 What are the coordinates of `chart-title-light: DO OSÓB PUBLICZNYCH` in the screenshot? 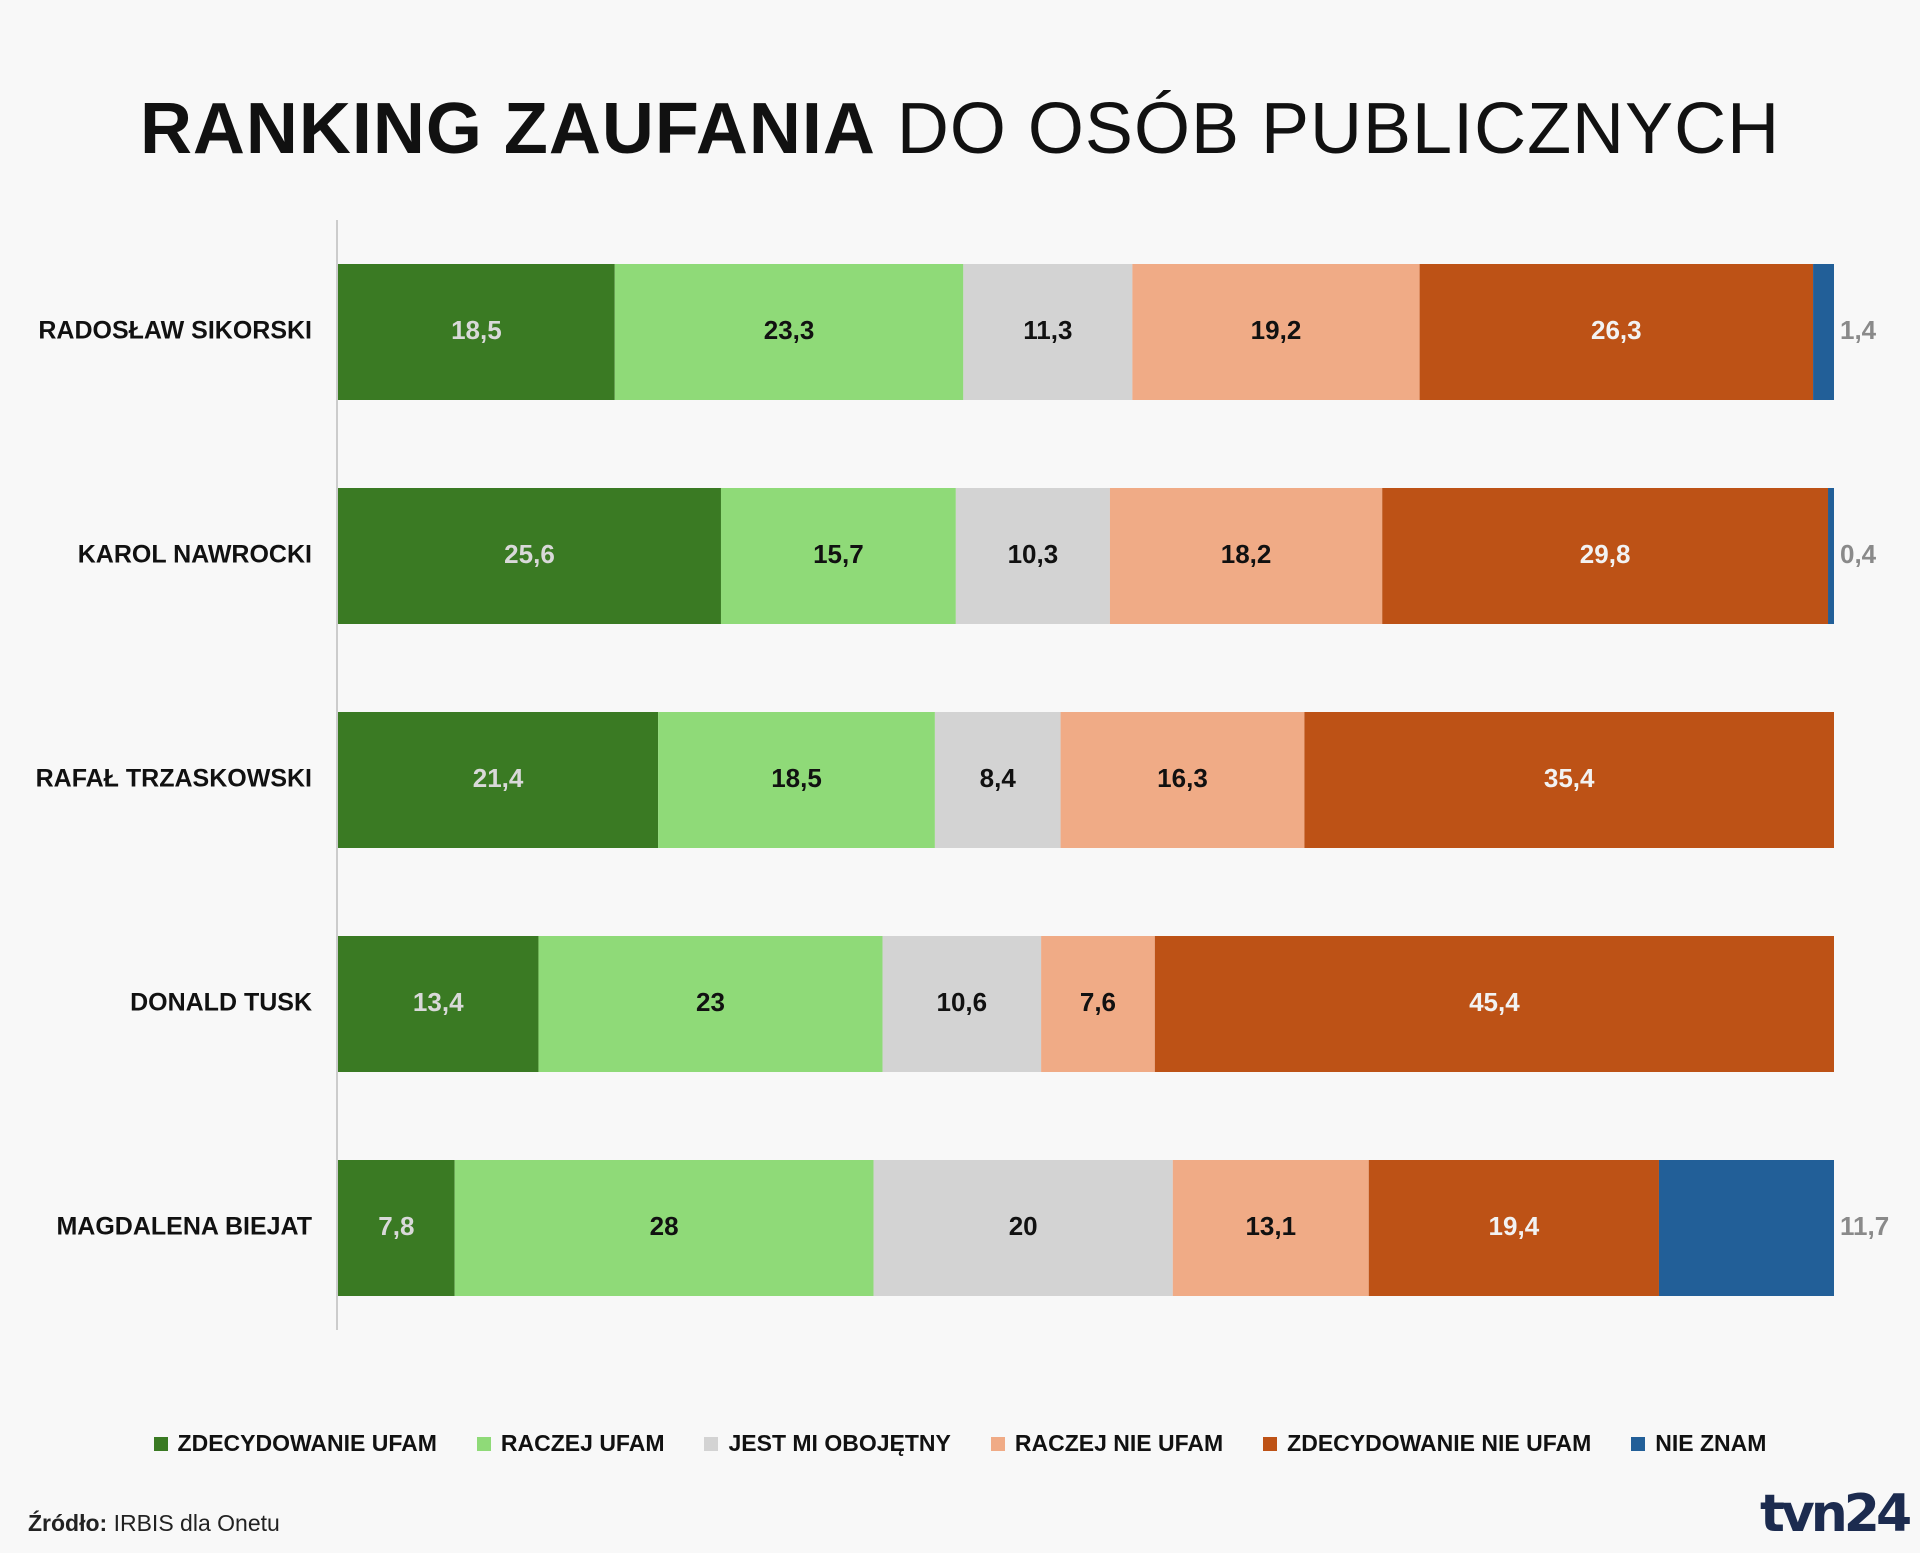 It's located at (1338, 129).